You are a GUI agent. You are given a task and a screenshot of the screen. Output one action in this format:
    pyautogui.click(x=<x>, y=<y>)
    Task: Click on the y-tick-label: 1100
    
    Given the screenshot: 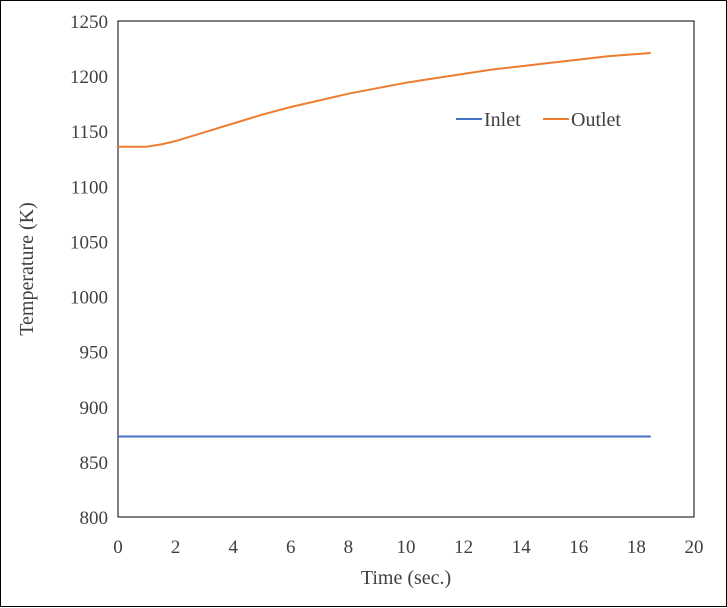 What is the action you would take?
    pyautogui.click(x=89, y=187)
    